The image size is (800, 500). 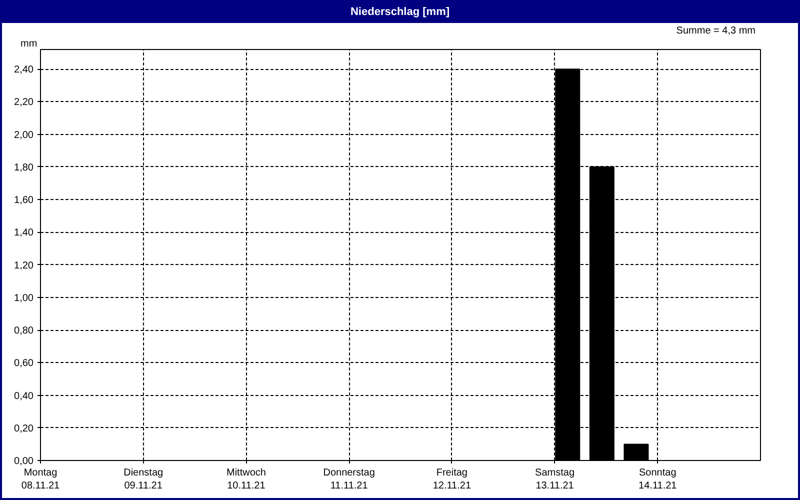 What do you see at coordinates (24, 331) in the screenshot?
I see `y-tick-label: 0,80` at bounding box center [24, 331].